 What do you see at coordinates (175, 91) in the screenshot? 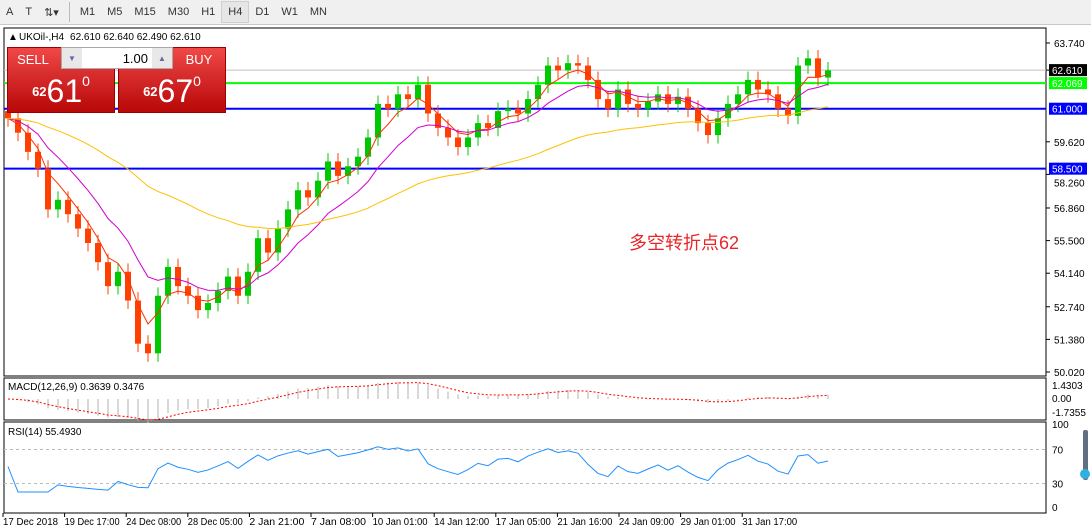
I see `buy-price-big: 67` at bounding box center [175, 91].